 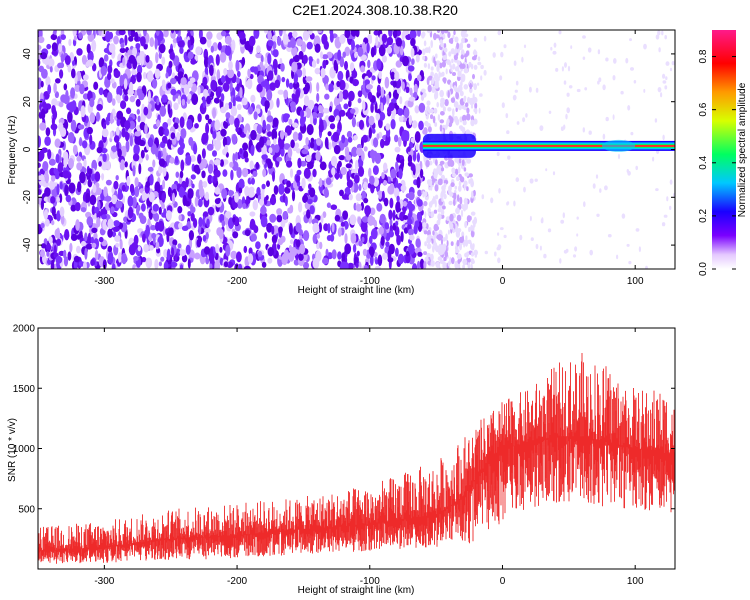 What do you see at coordinates (237, 281) in the screenshot?
I see `spectrogram-x-tick-label: -200` at bounding box center [237, 281].